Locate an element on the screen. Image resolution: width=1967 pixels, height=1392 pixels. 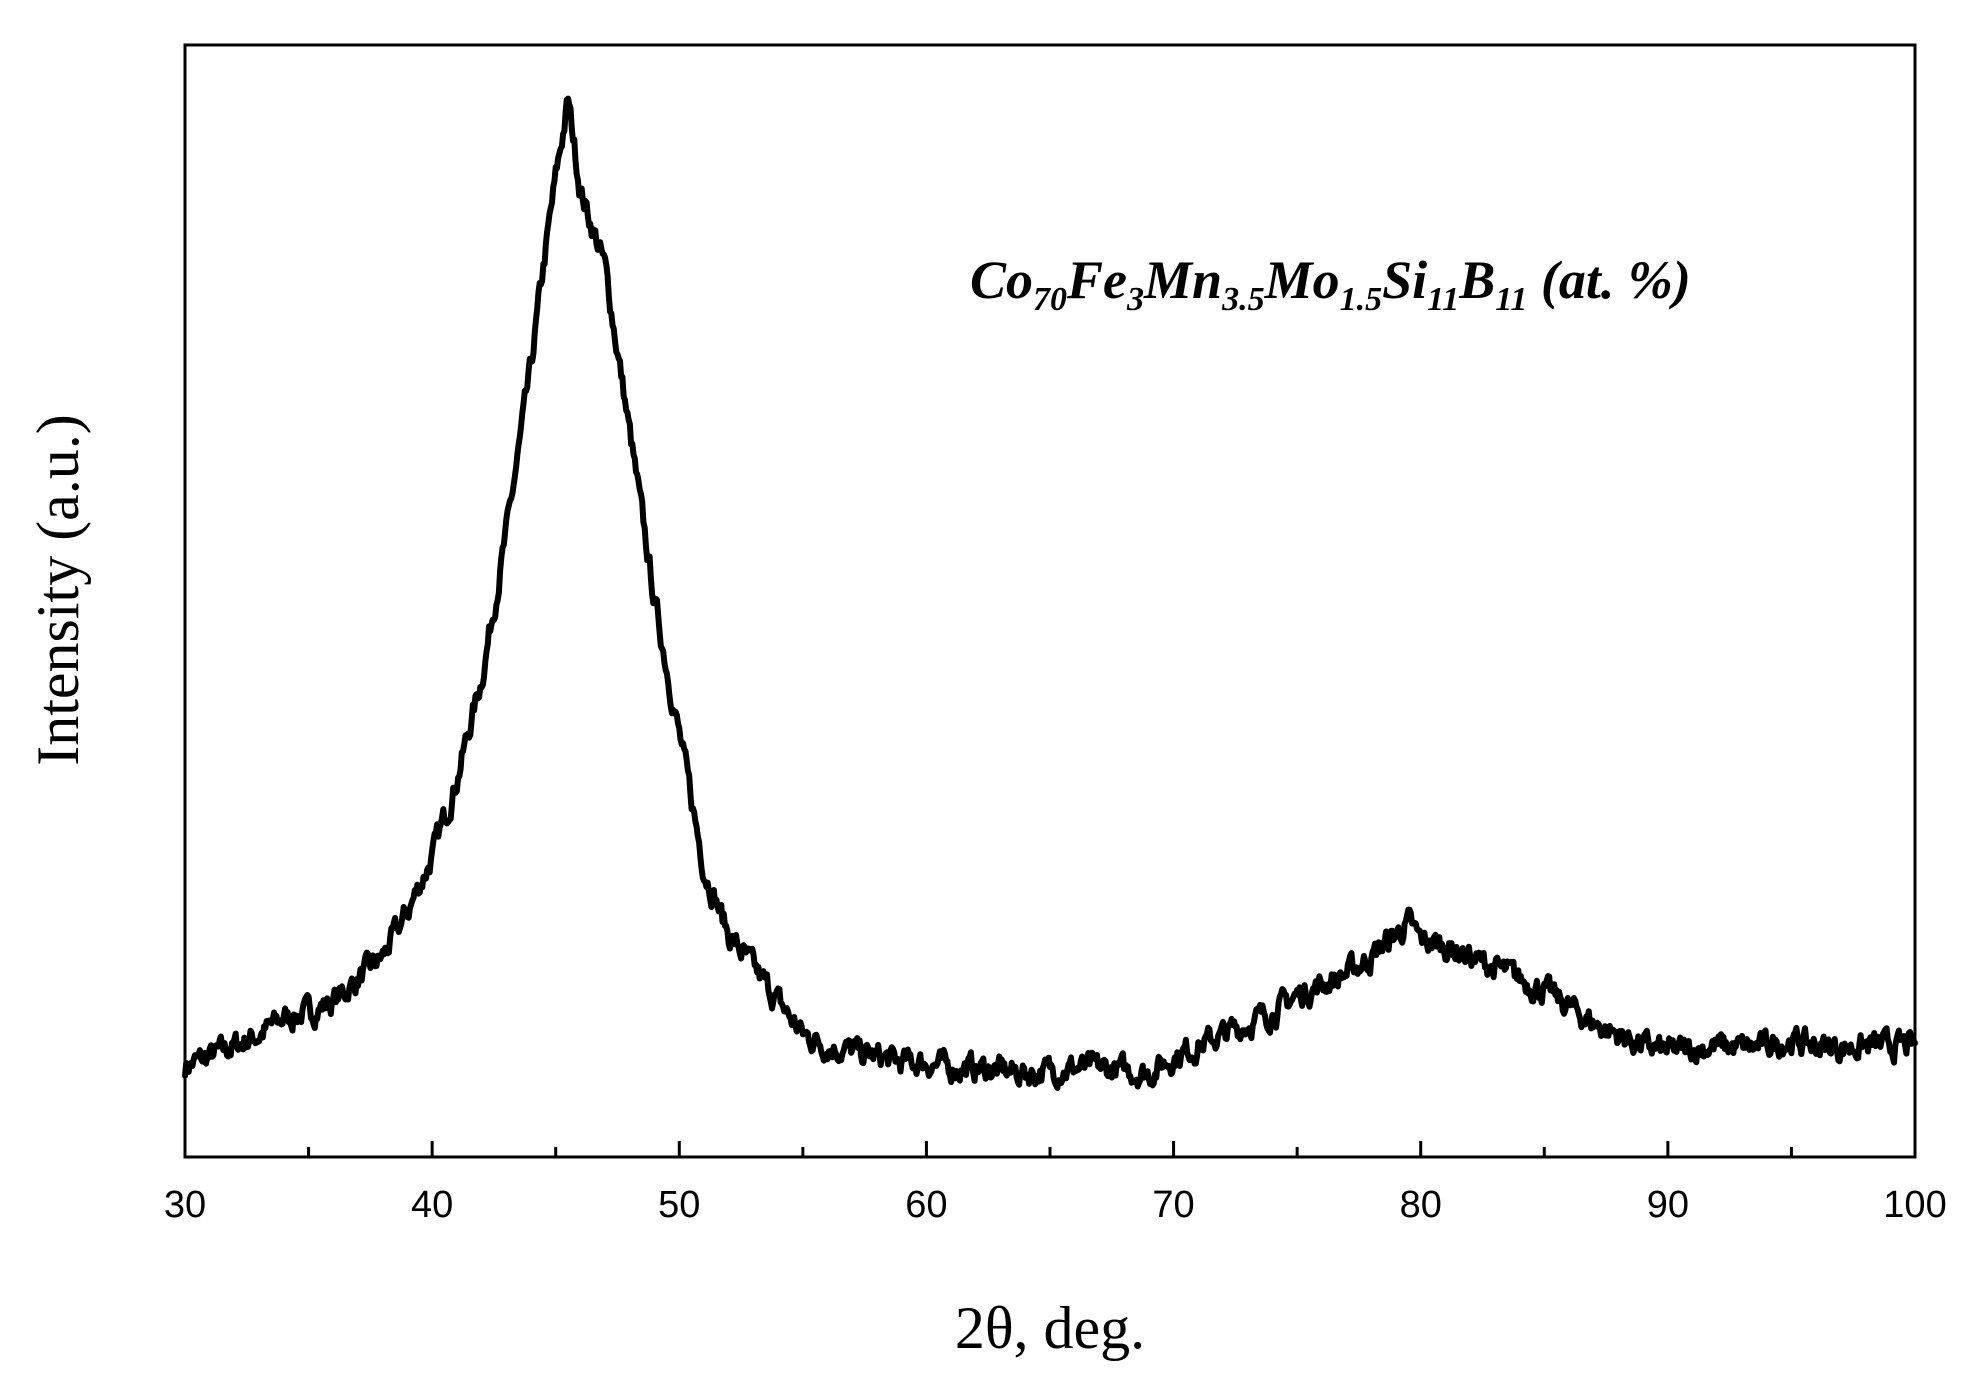
x-tick-label: 90 is located at coordinates (1668, 1205).